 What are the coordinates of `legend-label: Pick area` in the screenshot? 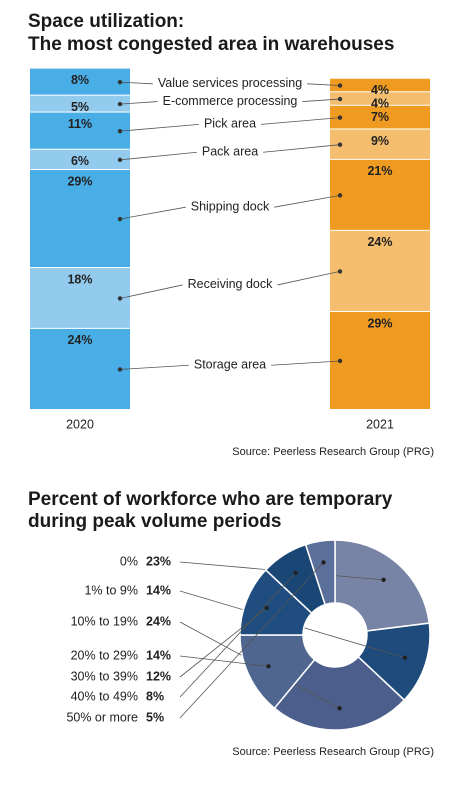 It's located at (230, 124).